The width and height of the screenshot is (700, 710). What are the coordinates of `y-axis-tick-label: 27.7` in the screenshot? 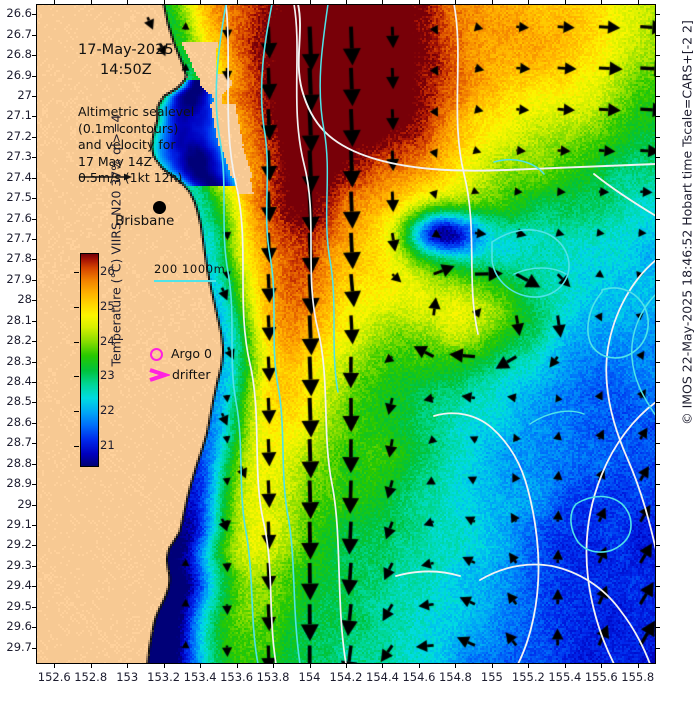 It's located at (19, 237).